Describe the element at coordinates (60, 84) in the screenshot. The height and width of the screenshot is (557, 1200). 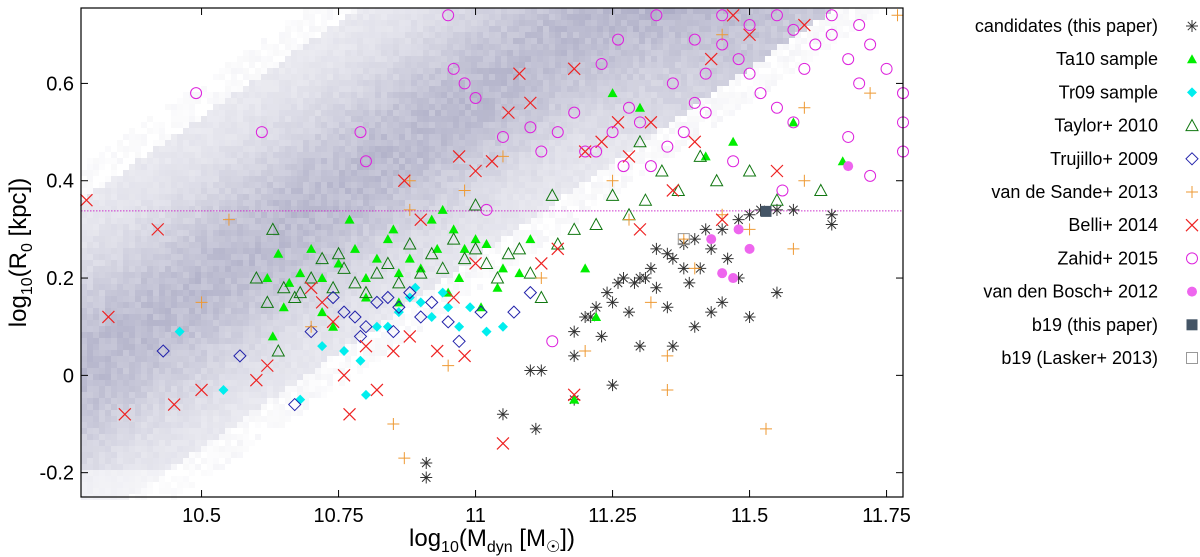
I see `y-tick-label-4: 0.6` at that location.